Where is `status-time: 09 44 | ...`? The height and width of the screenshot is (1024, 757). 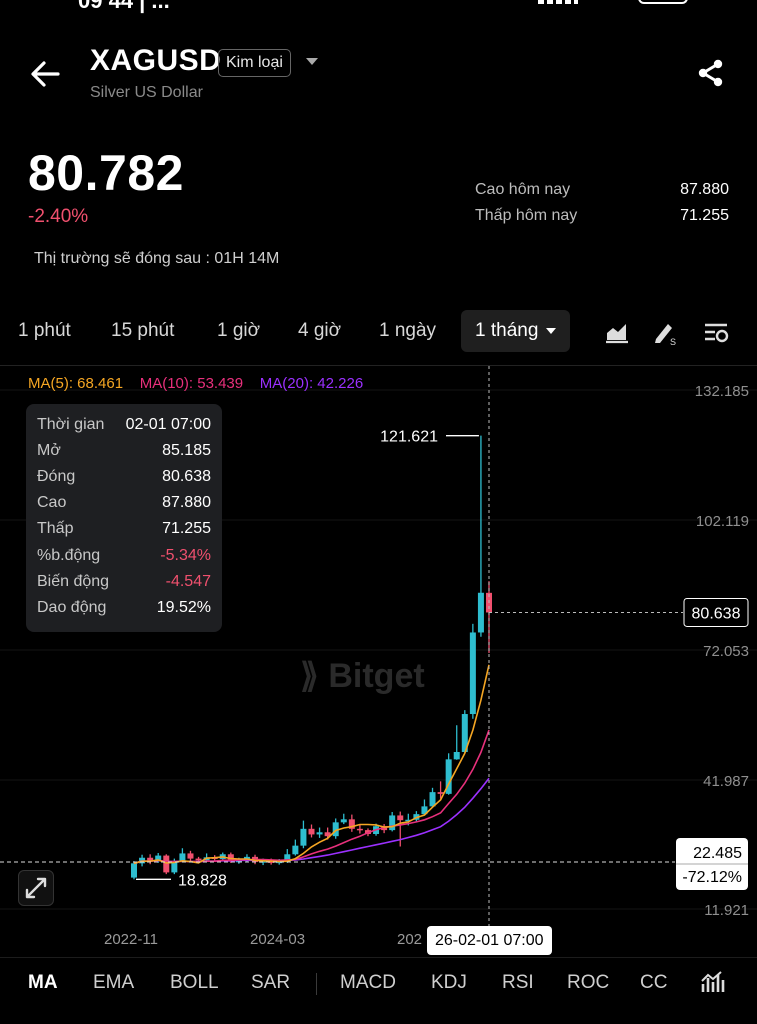 status-time: 09 44 | ... is located at coordinates (124, 6).